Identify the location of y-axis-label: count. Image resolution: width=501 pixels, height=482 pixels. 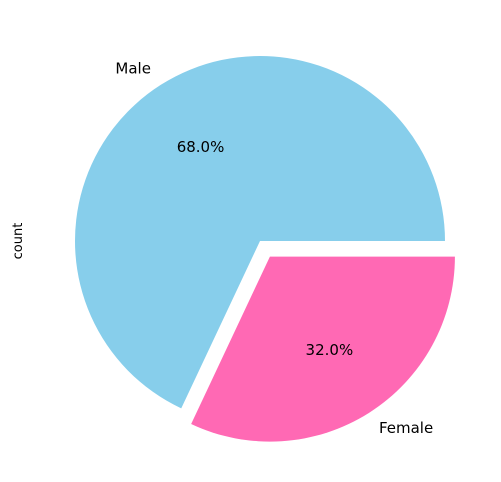
(18, 241).